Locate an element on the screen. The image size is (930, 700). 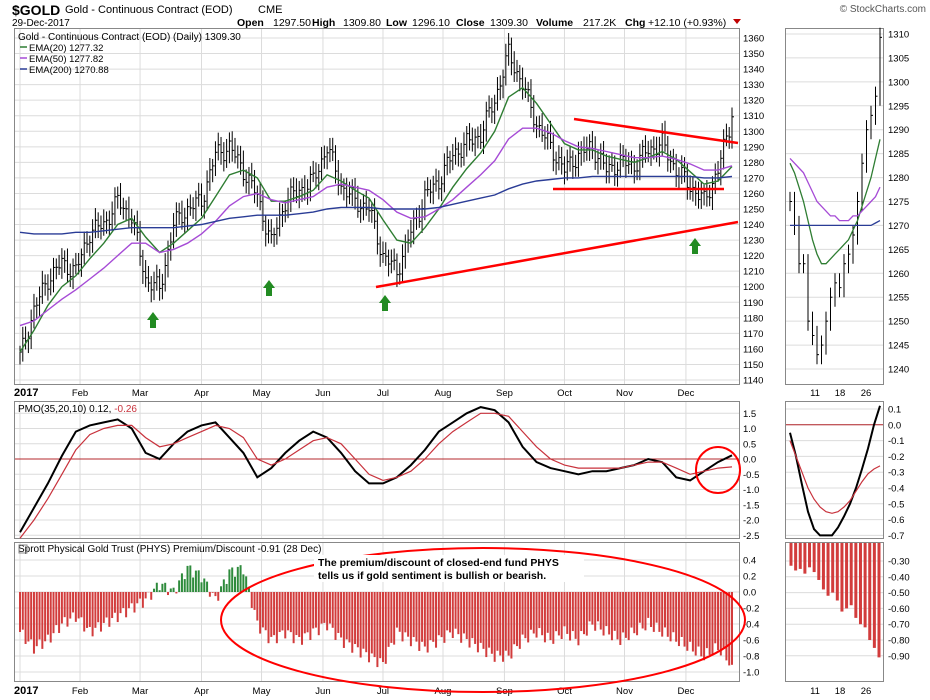
phys-zoom-y-axis: -0.30 -0.40 -0.50 -0.60 -0.70 -0.80 -0.90 is located at coordinates (899, 610).